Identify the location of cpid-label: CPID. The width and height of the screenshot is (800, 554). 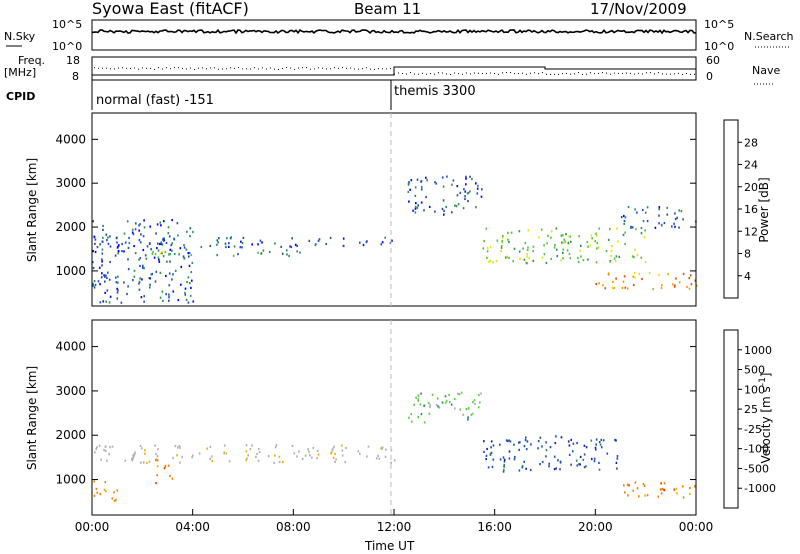
(20, 96).